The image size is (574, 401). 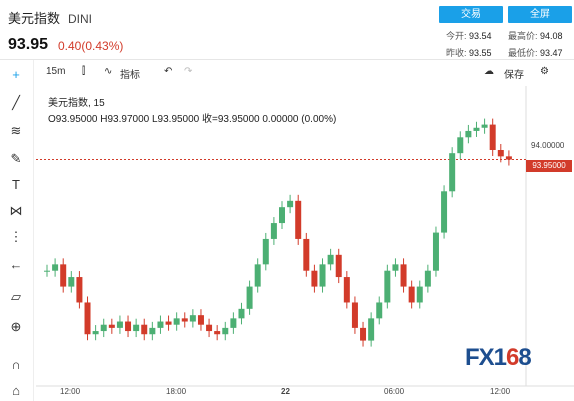 I want to click on pattern-icon: ⋈, so click(x=16, y=210).